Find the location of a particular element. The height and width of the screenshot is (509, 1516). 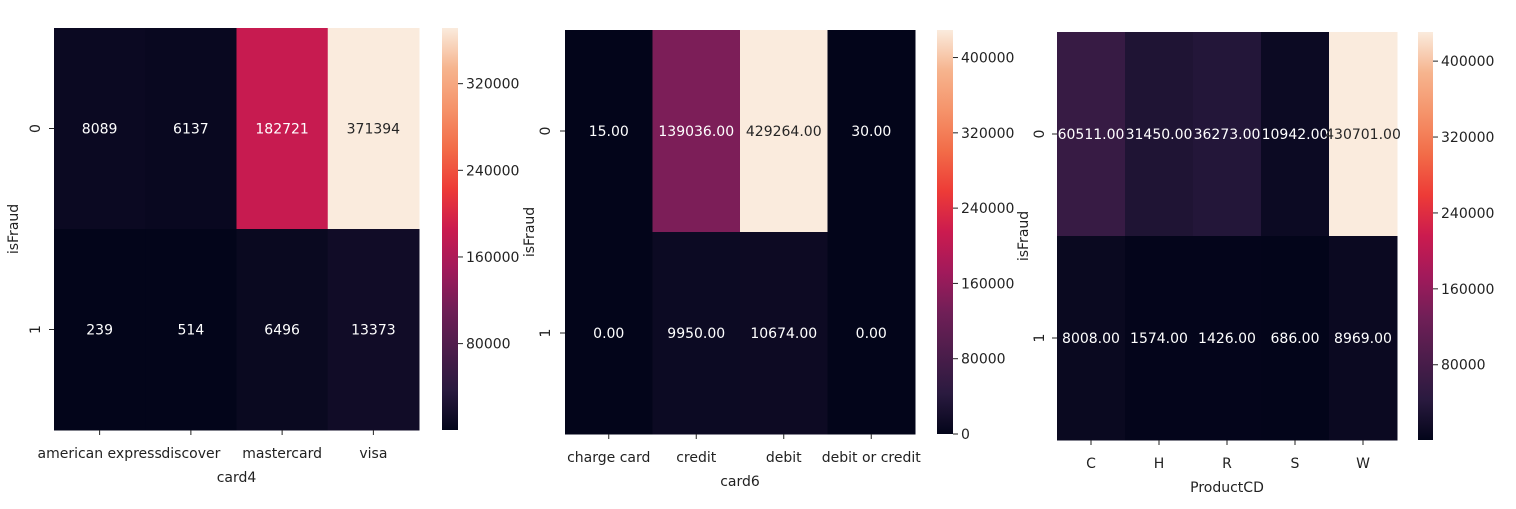

cell-value-label: 13373 is located at coordinates (373, 331).